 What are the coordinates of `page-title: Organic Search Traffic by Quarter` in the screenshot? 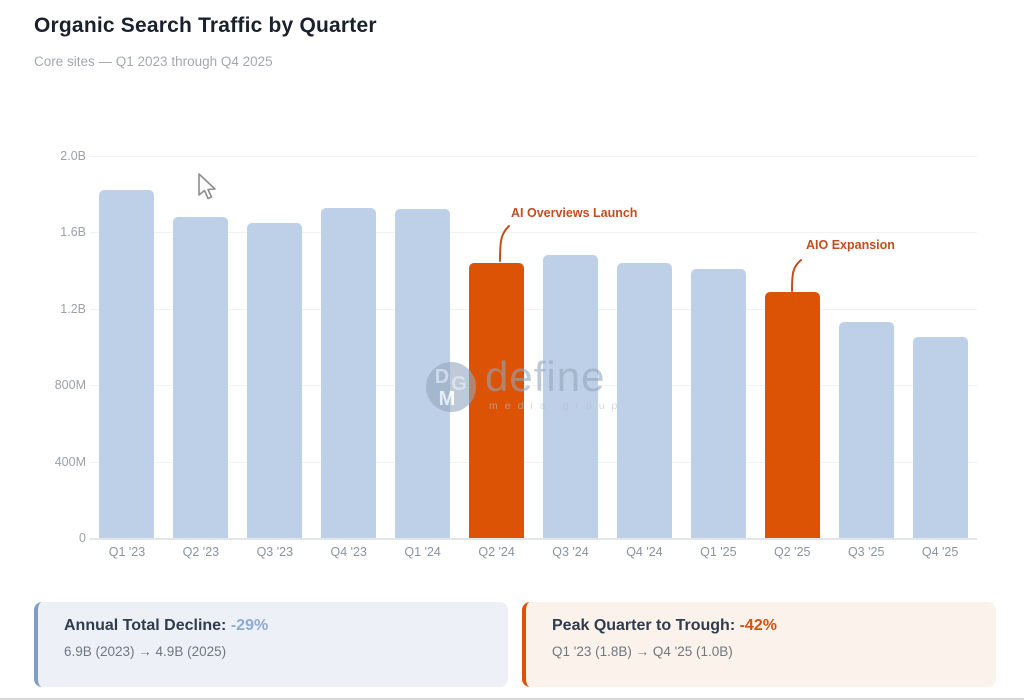 It's located at (205, 25).